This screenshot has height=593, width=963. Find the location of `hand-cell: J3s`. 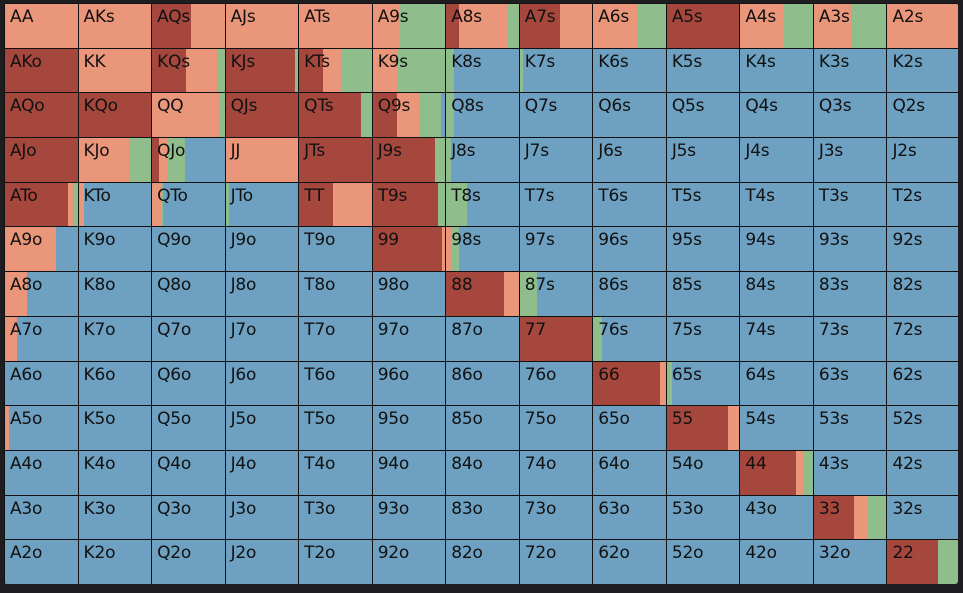

hand-cell: J3s is located at coordinates (850, 160).